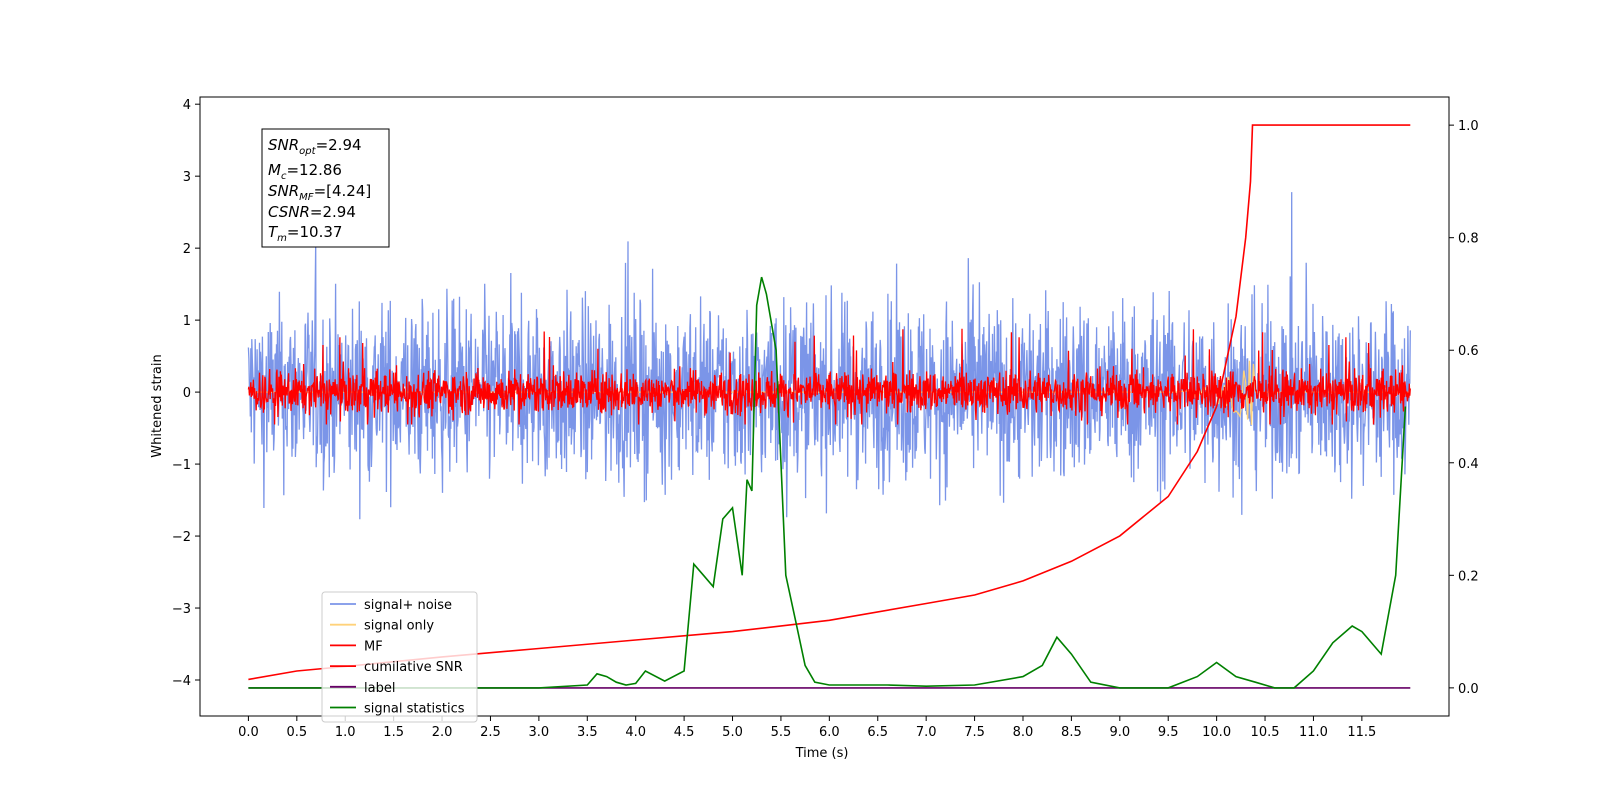 The width and height of the screenshot is (1600, 800). I want to click on x-tick-label: 3.0, so click(539, 732).